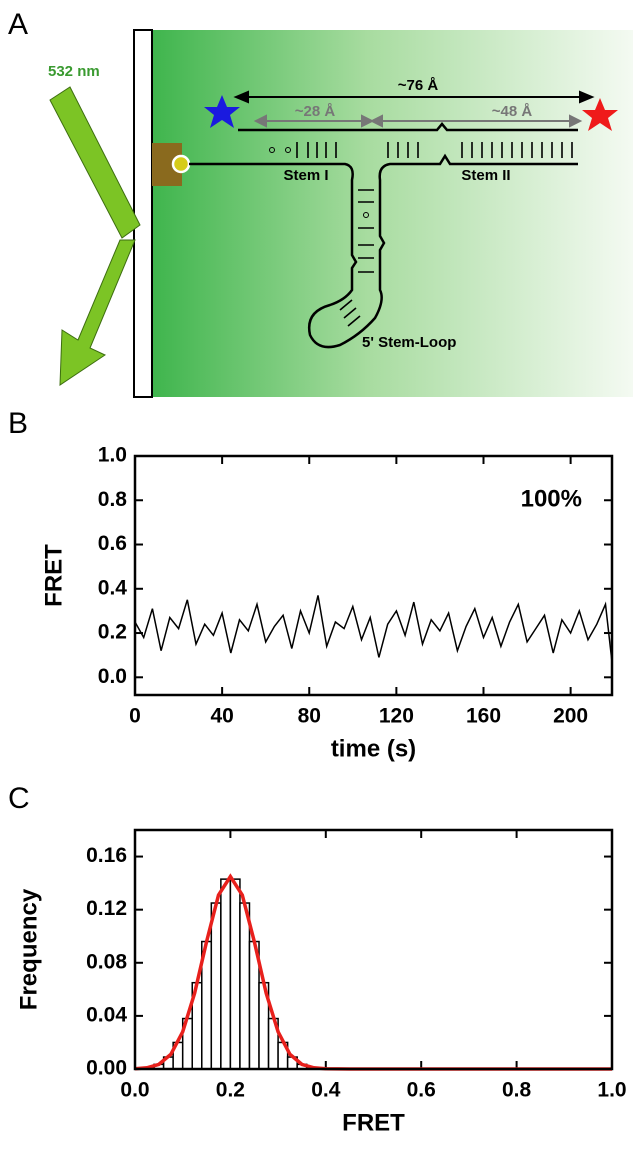  What do you see at coordinates (18, 24) in the screenshot?
I see `panel-label: A` at bounding box center [18, 24].